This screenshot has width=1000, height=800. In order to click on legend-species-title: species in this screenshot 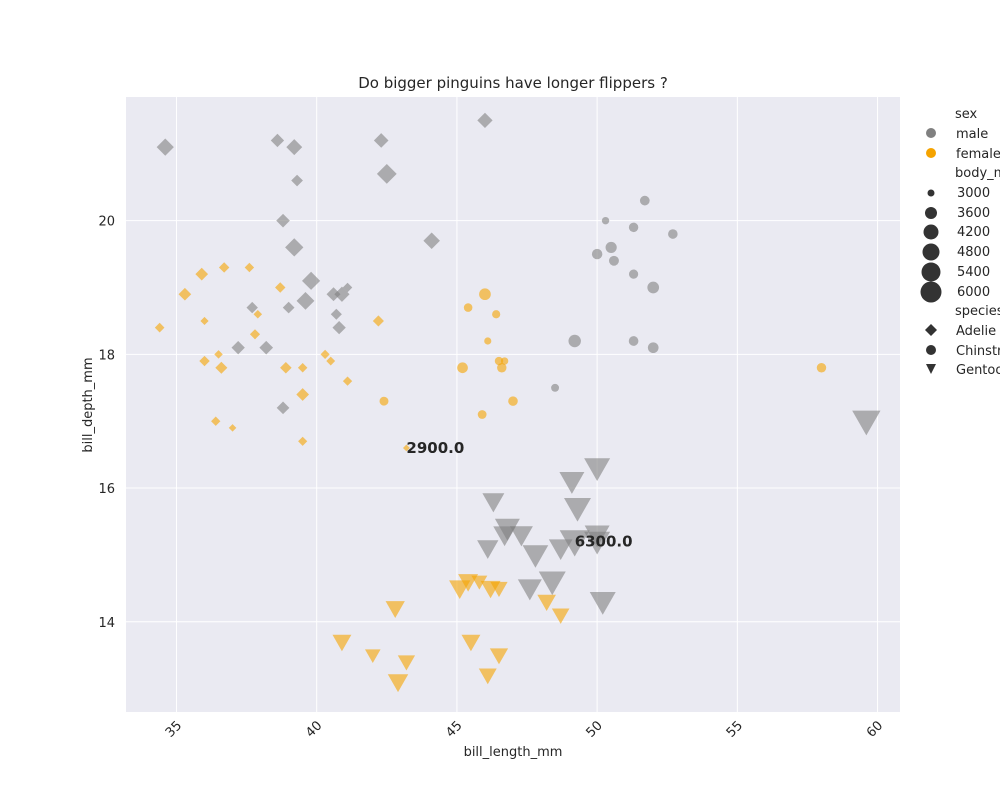, I will do `click(977, 311)`.